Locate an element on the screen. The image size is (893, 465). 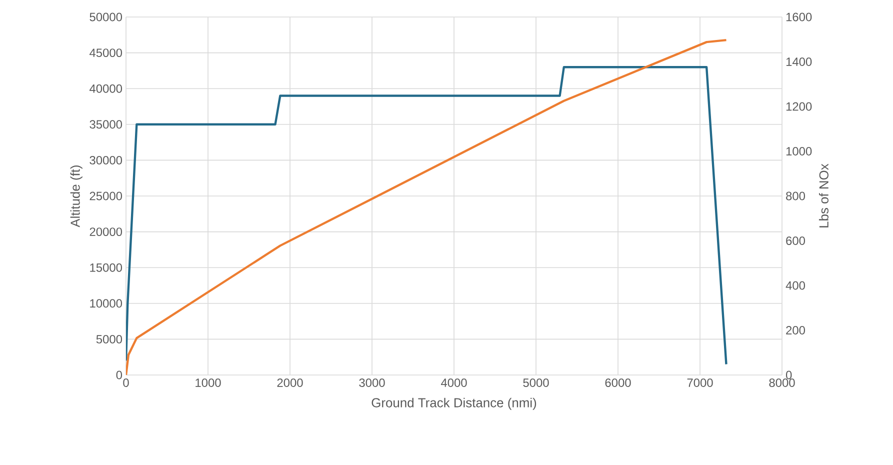
x-tick-label: 1000 is located at coordinates (208, 382).